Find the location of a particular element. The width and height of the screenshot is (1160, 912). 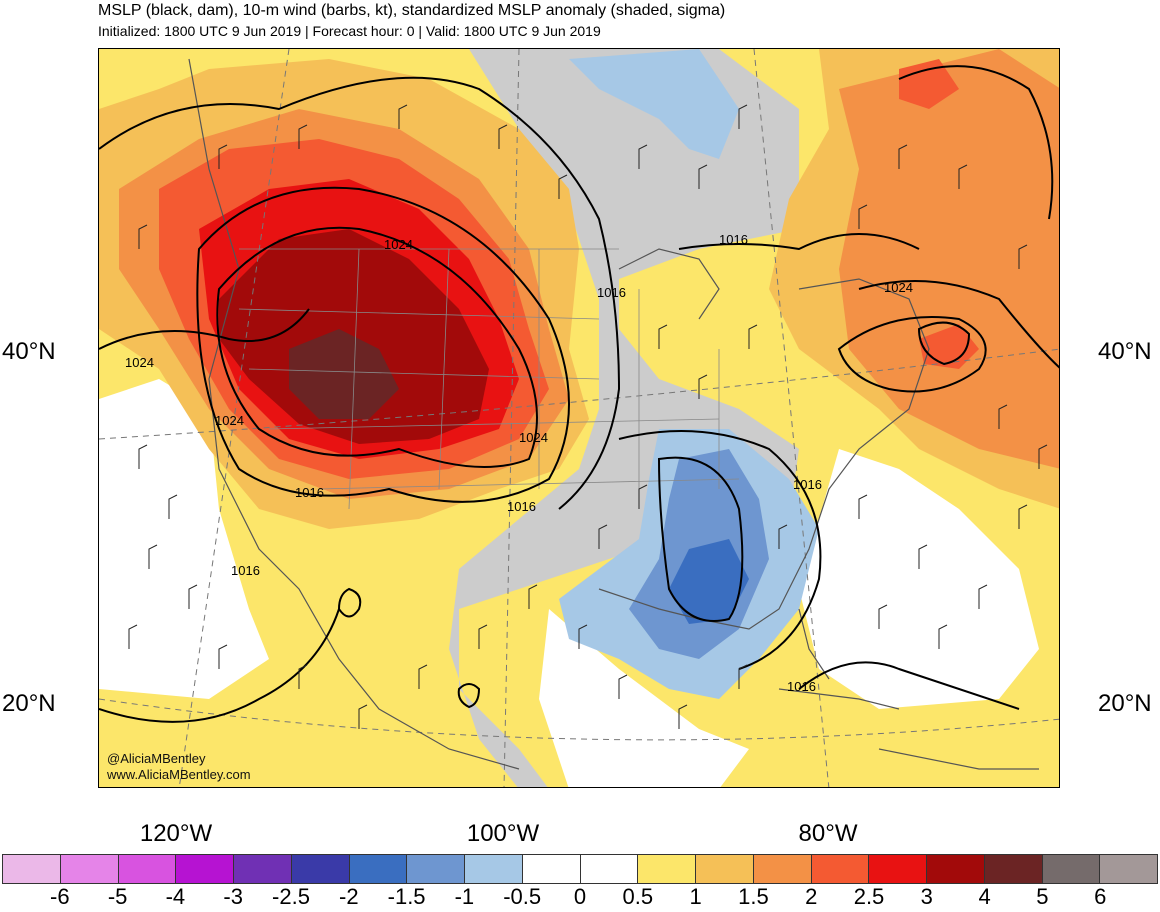

colorbar-tick-label: 0.5 is located at coordinates (638, 896).